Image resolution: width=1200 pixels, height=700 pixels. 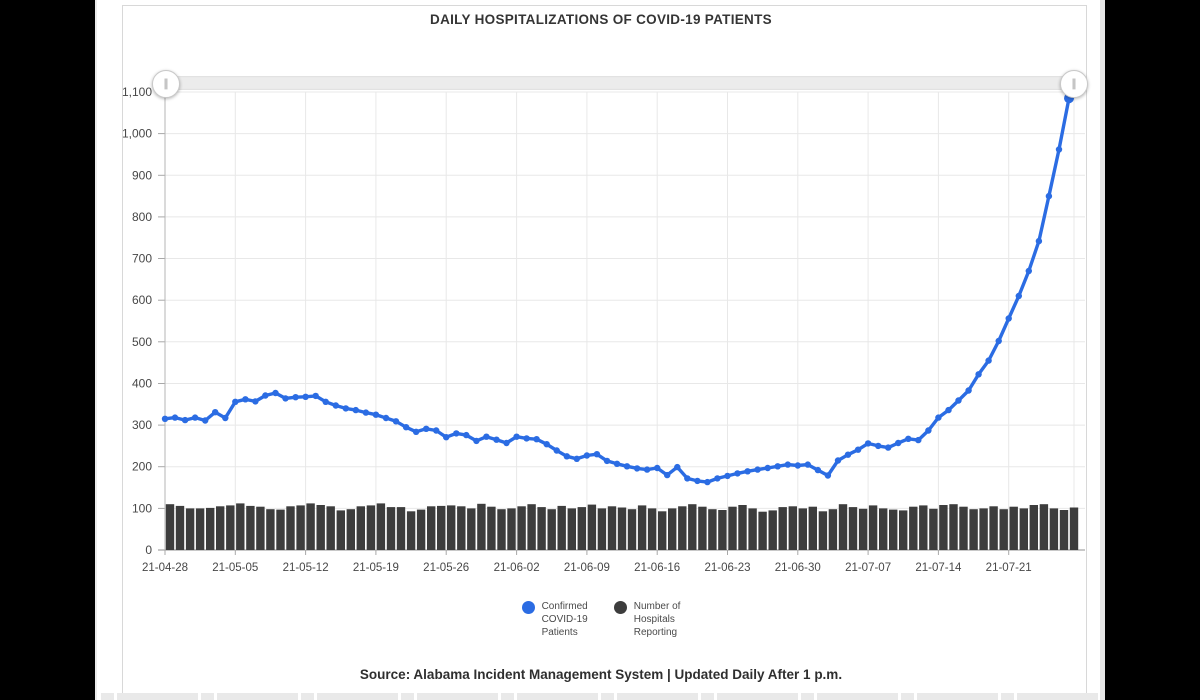 I want to click on svg-text: 21-05-12, so click(x=306, y=568).